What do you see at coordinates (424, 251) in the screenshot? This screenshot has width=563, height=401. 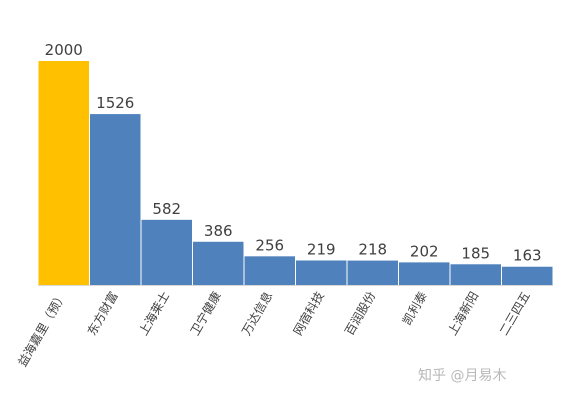 I see `value-label: 202` at bounding box center [424, 251].